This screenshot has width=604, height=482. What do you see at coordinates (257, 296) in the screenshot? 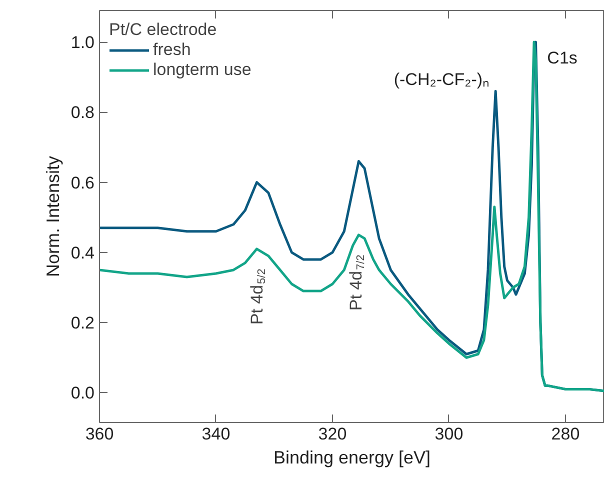
I see `annotation: Pt 4d5/2` at bounding box center [257, 296].